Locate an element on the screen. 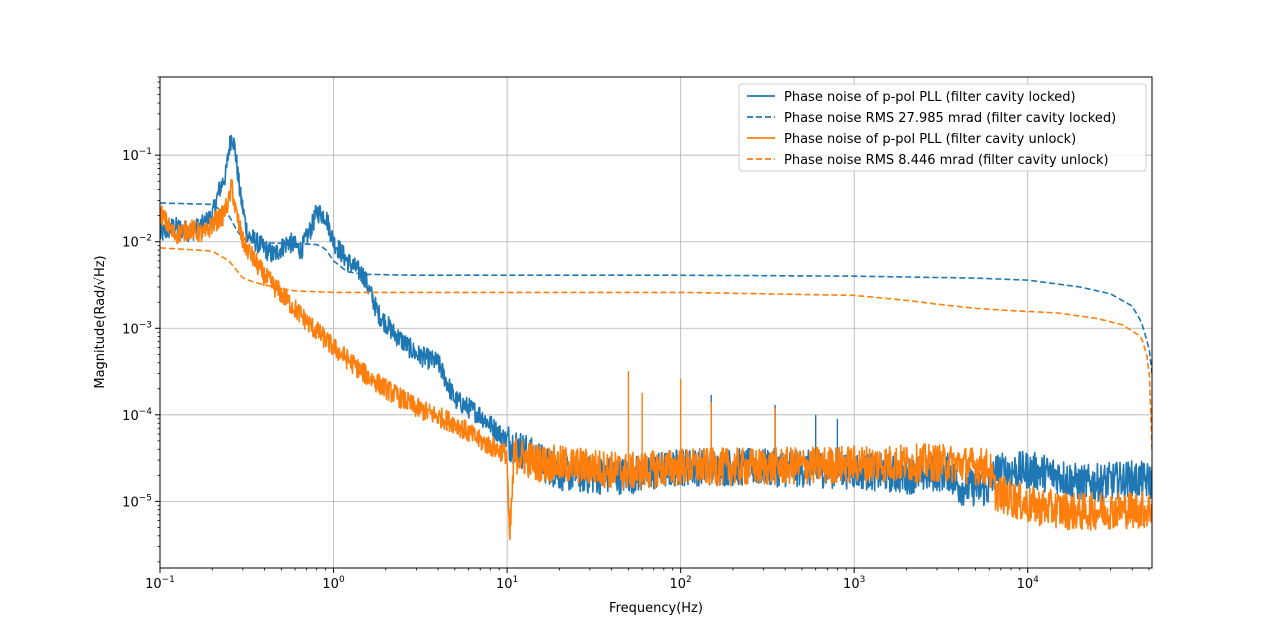  legend-box is located at coordinates (942, 127).